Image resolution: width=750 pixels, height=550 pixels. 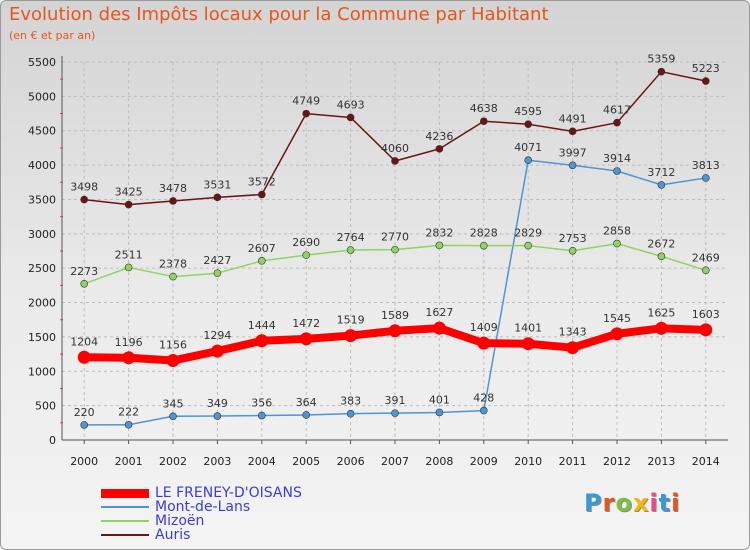 I want to click on data-label: 1409, so click(x=484, y=327).